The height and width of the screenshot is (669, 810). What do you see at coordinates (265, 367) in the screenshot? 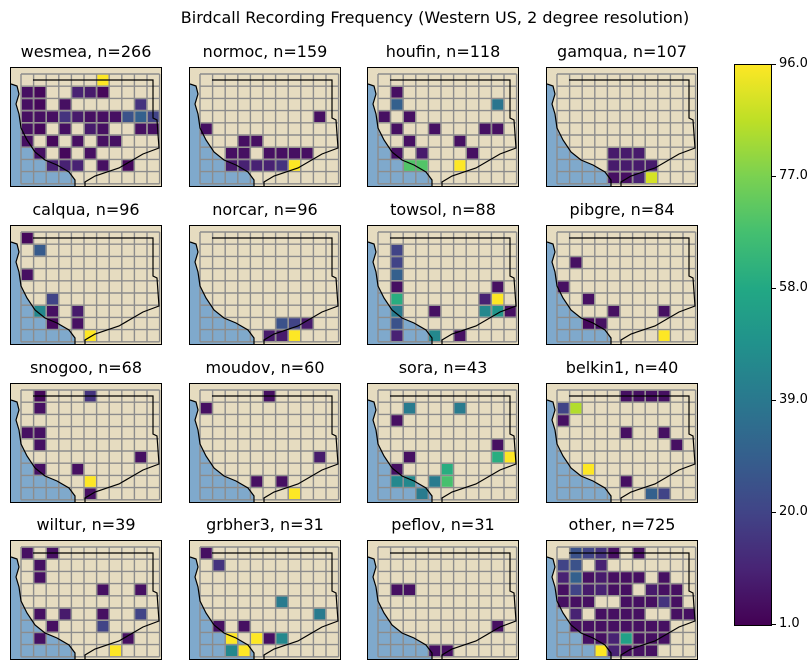
I see `panel-title: moudov, n=60` at bounding box center [265, 367].